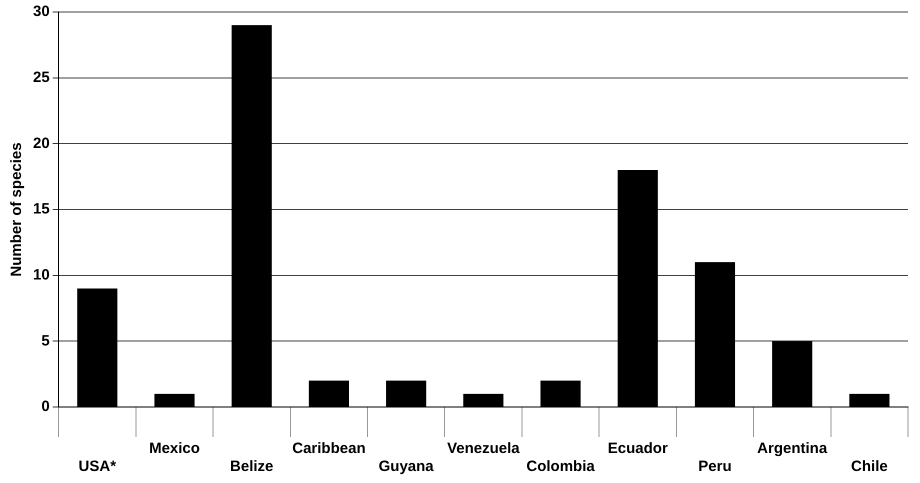  What do you see at coordinates (792, 449) in the screenshot?
I see `x-tick-label: Argentina` at bounding box center [792, 449].